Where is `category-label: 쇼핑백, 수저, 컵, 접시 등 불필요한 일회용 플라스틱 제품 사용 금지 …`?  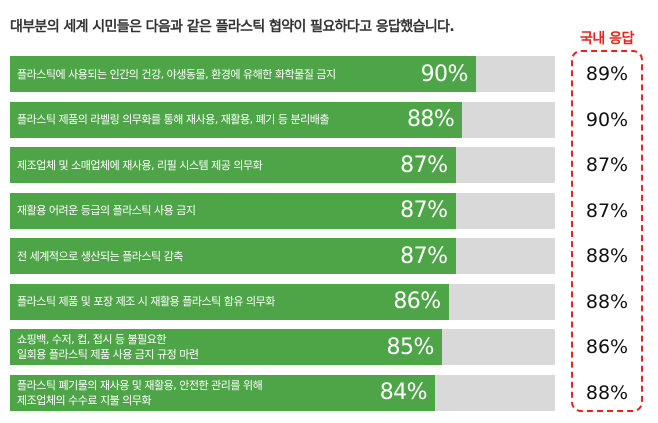
category-label: 쇼핑백, 수저, 컵, 접시 등 불필요한 일회용 플라스틱 제품 사용 금지 … is located at coordinates (108, 347).